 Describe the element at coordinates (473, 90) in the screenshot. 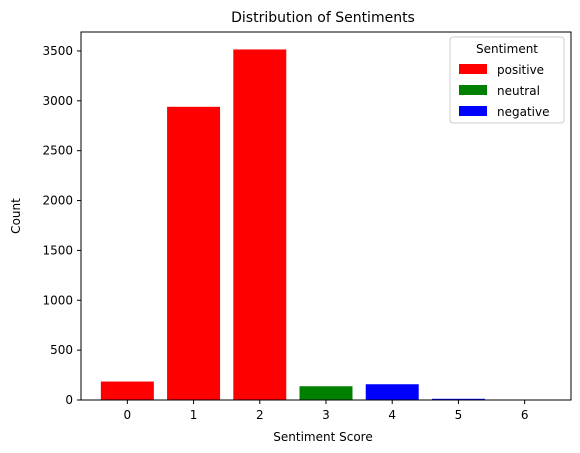

I see `legend-swatch-neutral` at that location.